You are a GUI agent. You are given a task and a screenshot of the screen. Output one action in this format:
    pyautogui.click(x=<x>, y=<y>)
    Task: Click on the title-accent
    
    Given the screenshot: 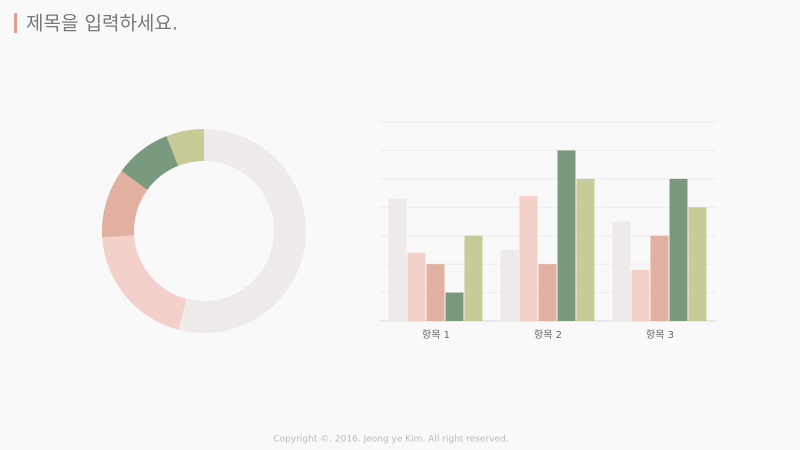 What is the action you would take?
    pyautogui.click(x=15, y=23)
    